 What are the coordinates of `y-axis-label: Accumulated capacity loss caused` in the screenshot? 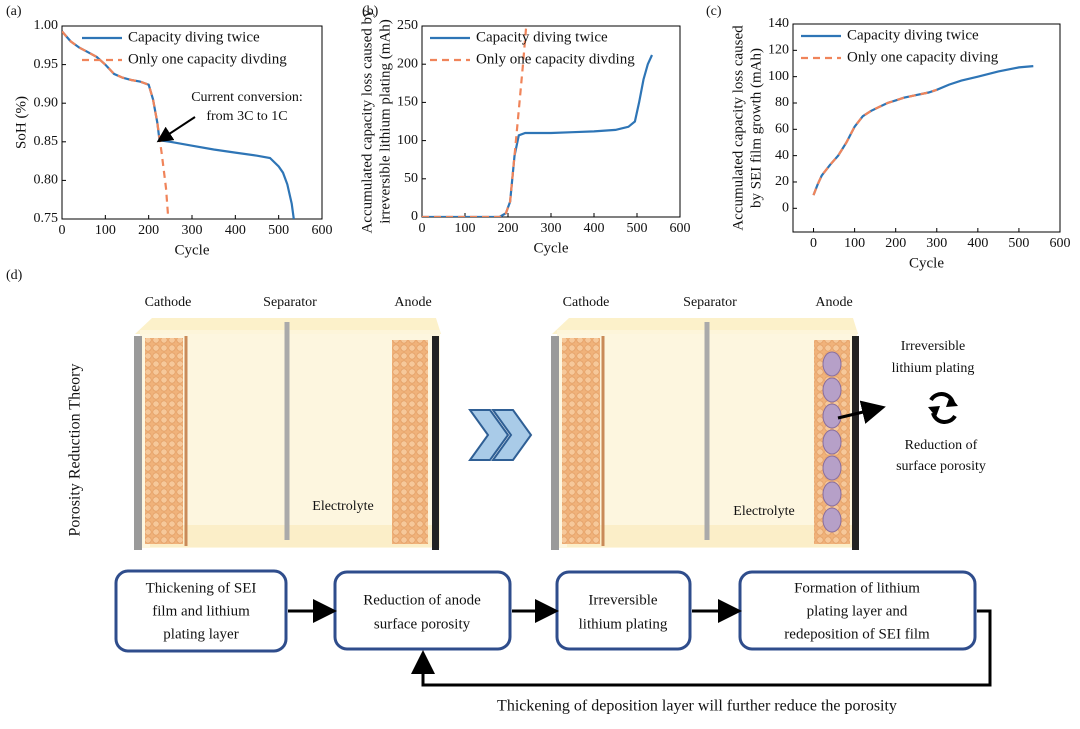 It's located at (738, 128).